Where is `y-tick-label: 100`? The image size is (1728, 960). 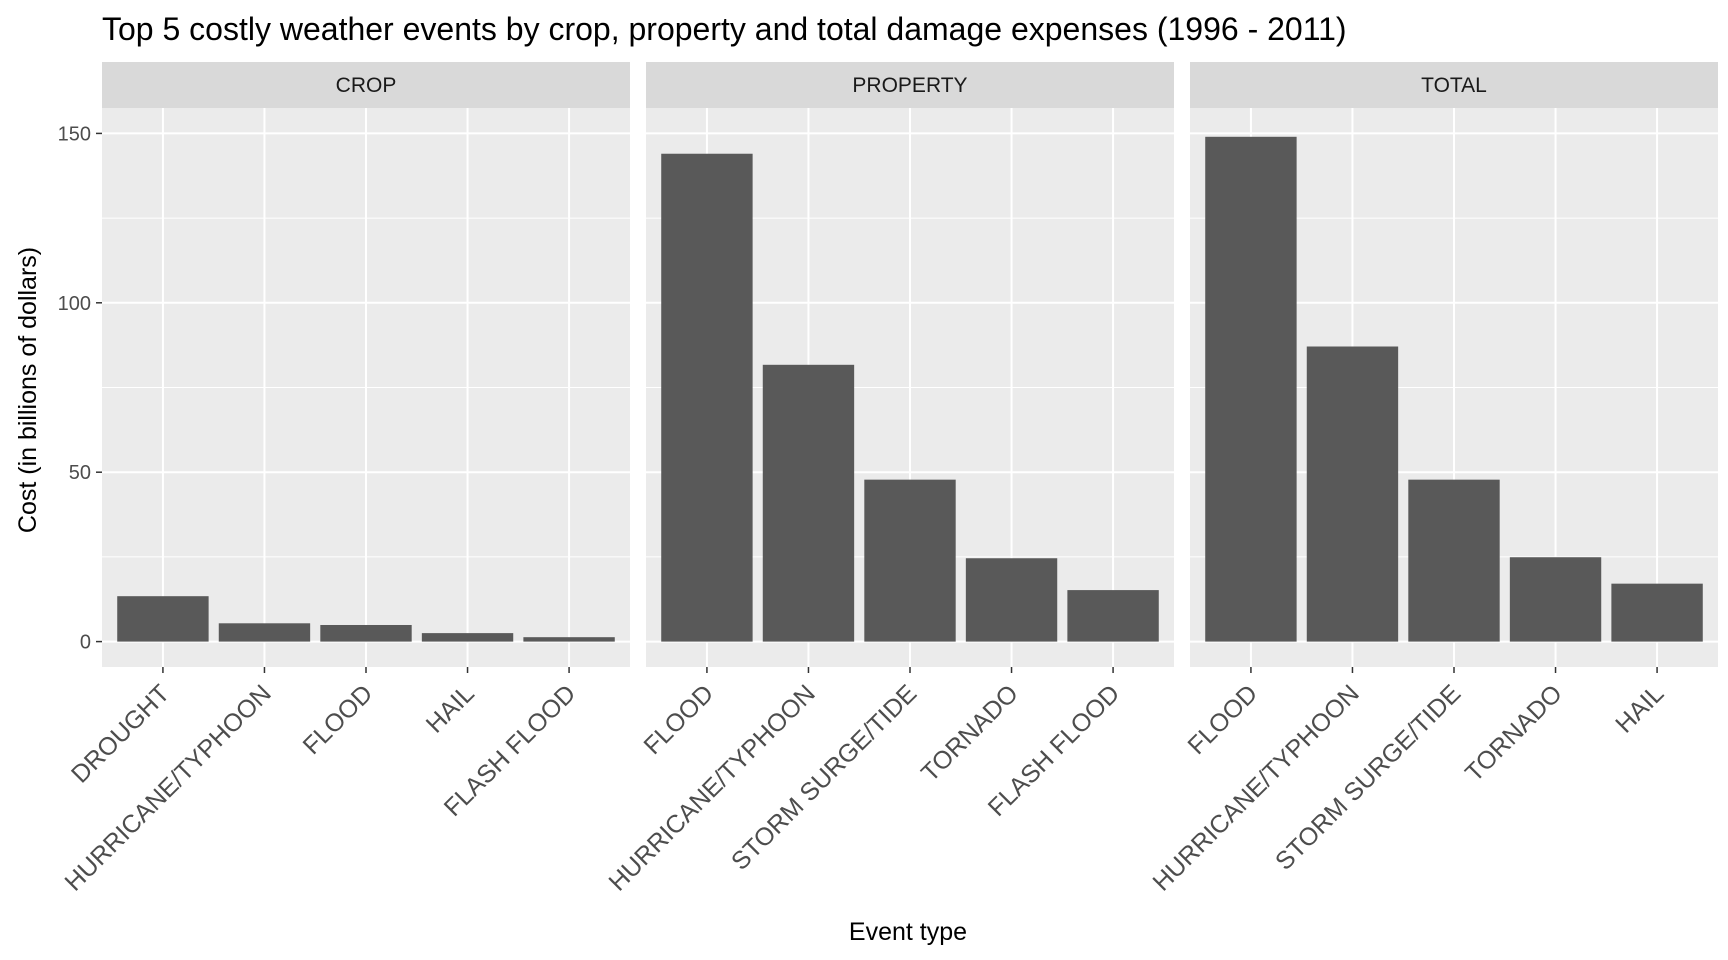
y-tick-label: 100 is located at coordinates (74, 304).